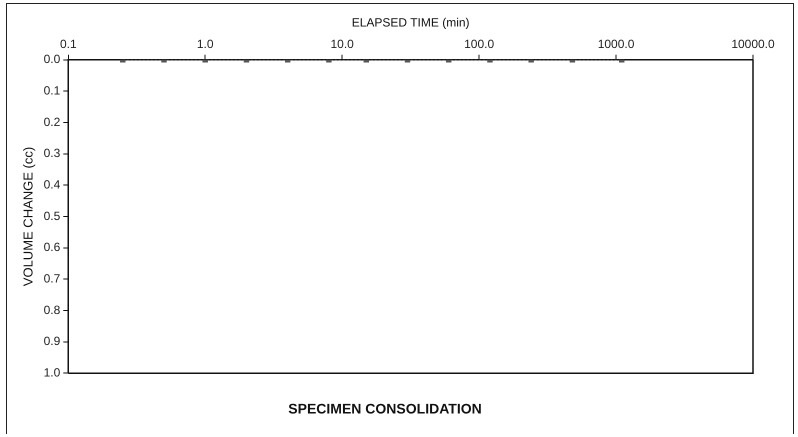 This screenshot has height=437, width=798. Describe the element at coordinates (52, 90) in the screenshot. I see `y-tick-label: 0.1` at that location.